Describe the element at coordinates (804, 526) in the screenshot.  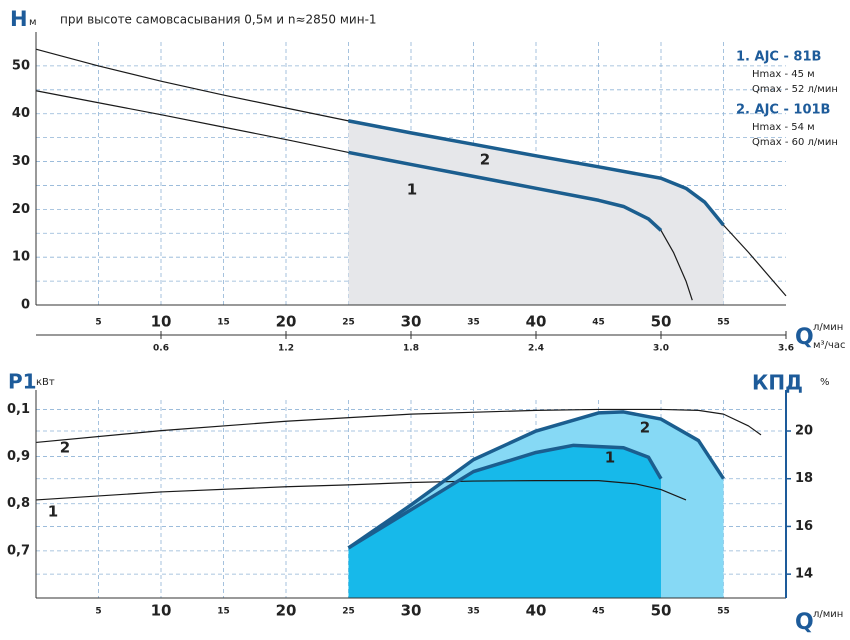
I see `y2-tick-label: 16` at that location.